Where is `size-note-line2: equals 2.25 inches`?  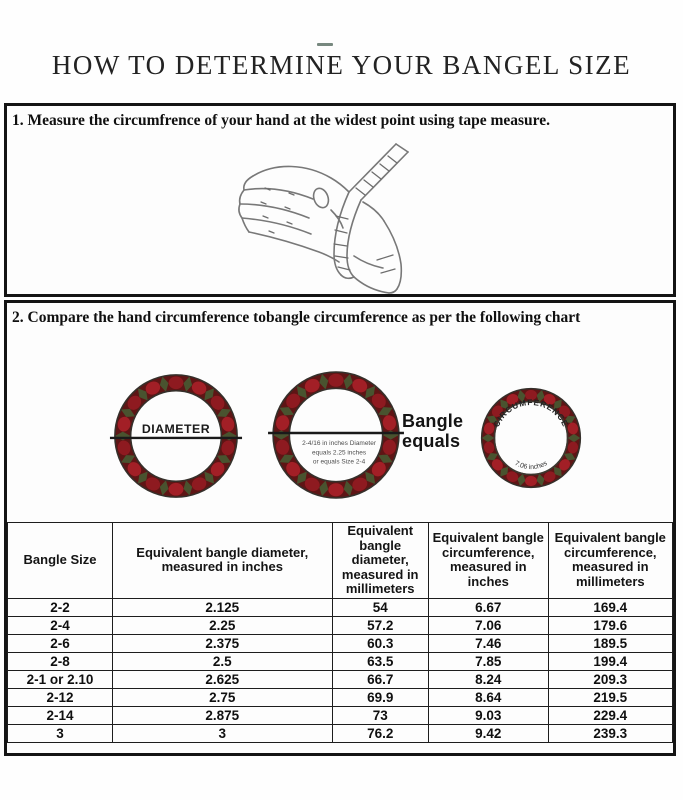
size-note-line2: equals 2.25 inches is located at coordinates (339, 452).